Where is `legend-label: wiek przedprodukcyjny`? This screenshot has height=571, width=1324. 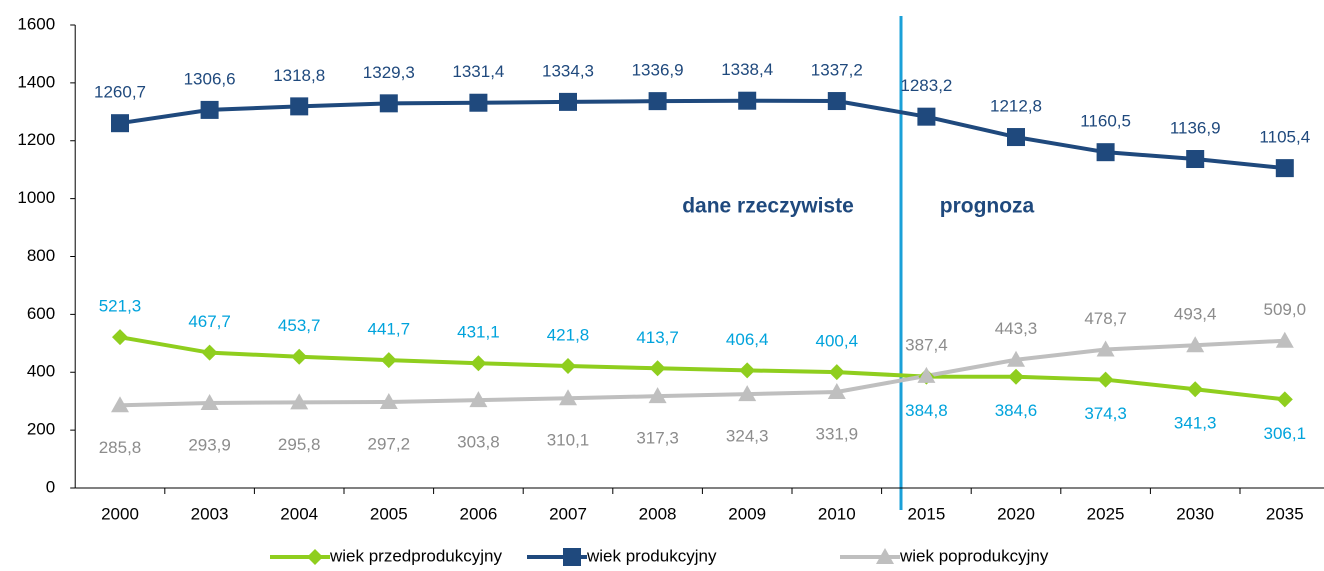
legend-label: wiek przedprodukcyjny is located at coordinates (415, 555).